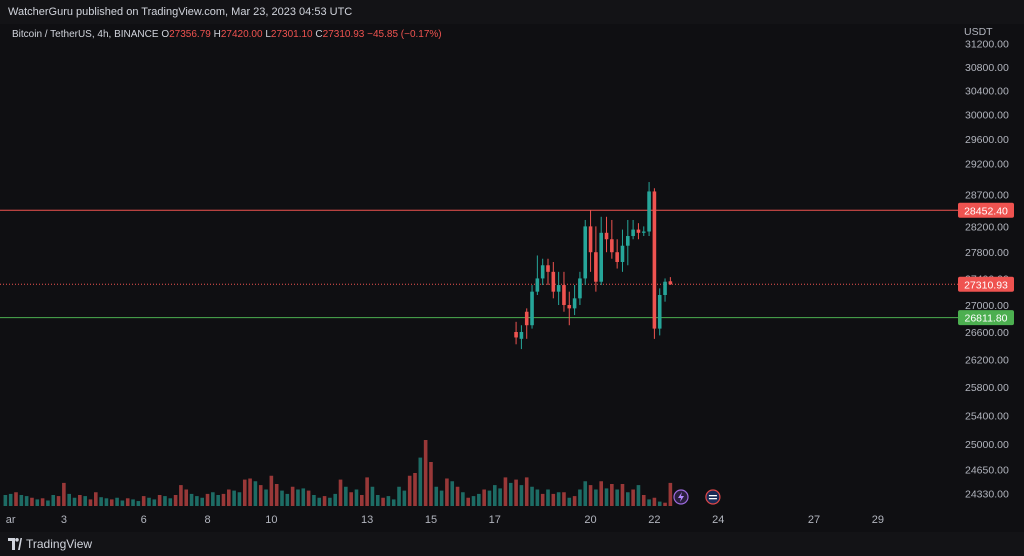 The height and width of the screenshot is (556, 1024). What do you see at coordinates (15, 544) in the screenshot?
I see `tradingview-logo-icon` at bounding box center [15, 544].